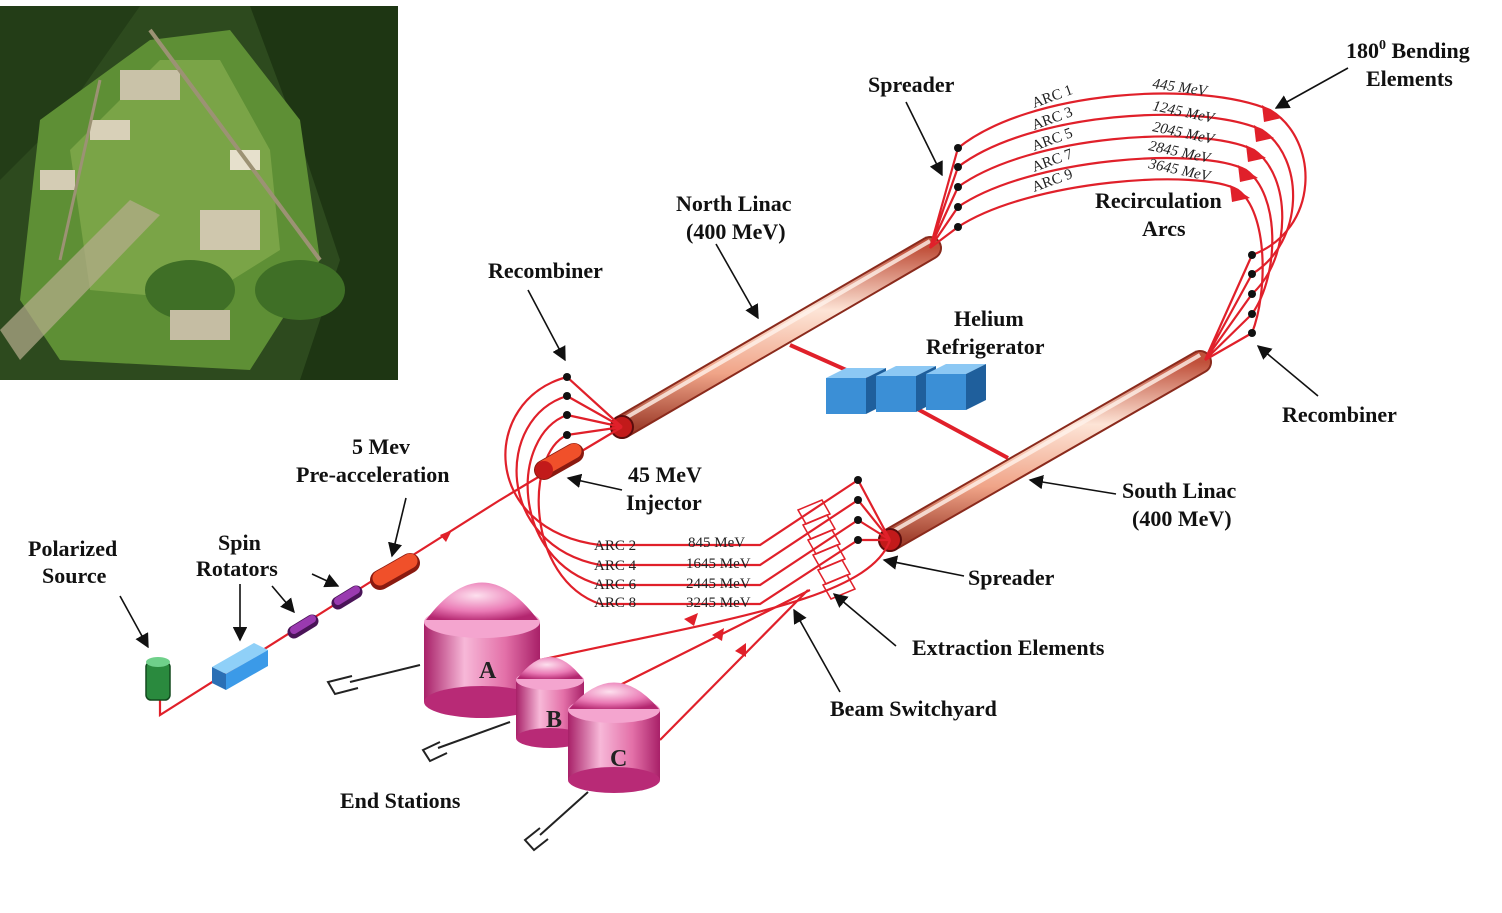  Describe the element at coordinates (1409, 78) in the screenshot. I see `bending-elements-label: Elements` at that location.